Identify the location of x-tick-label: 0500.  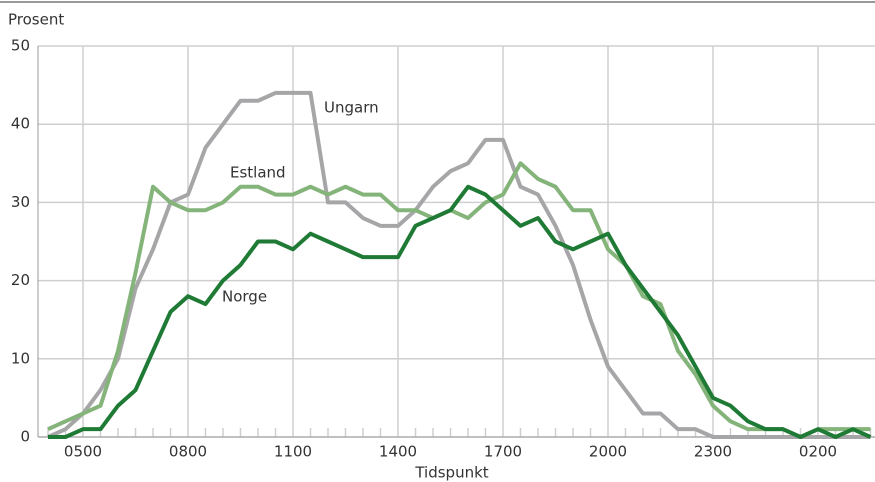
(83, 452).